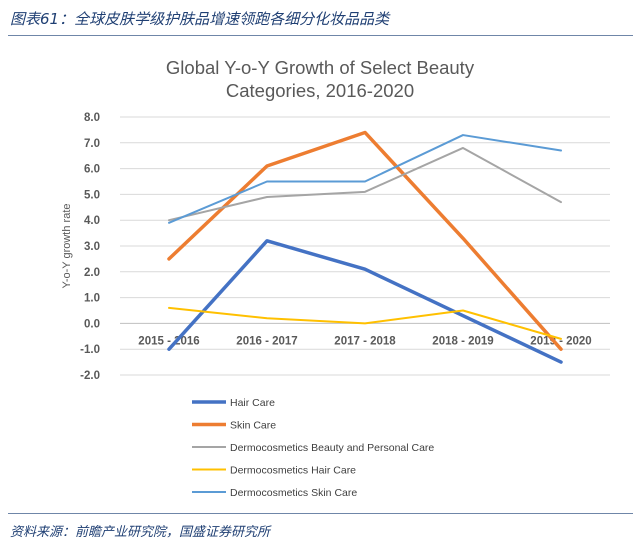 Image resolution: width=641 pixels, height=549 pixels. I want to click on y-axis-label-group: Y-o-Y growth rate, so click(67, 246).